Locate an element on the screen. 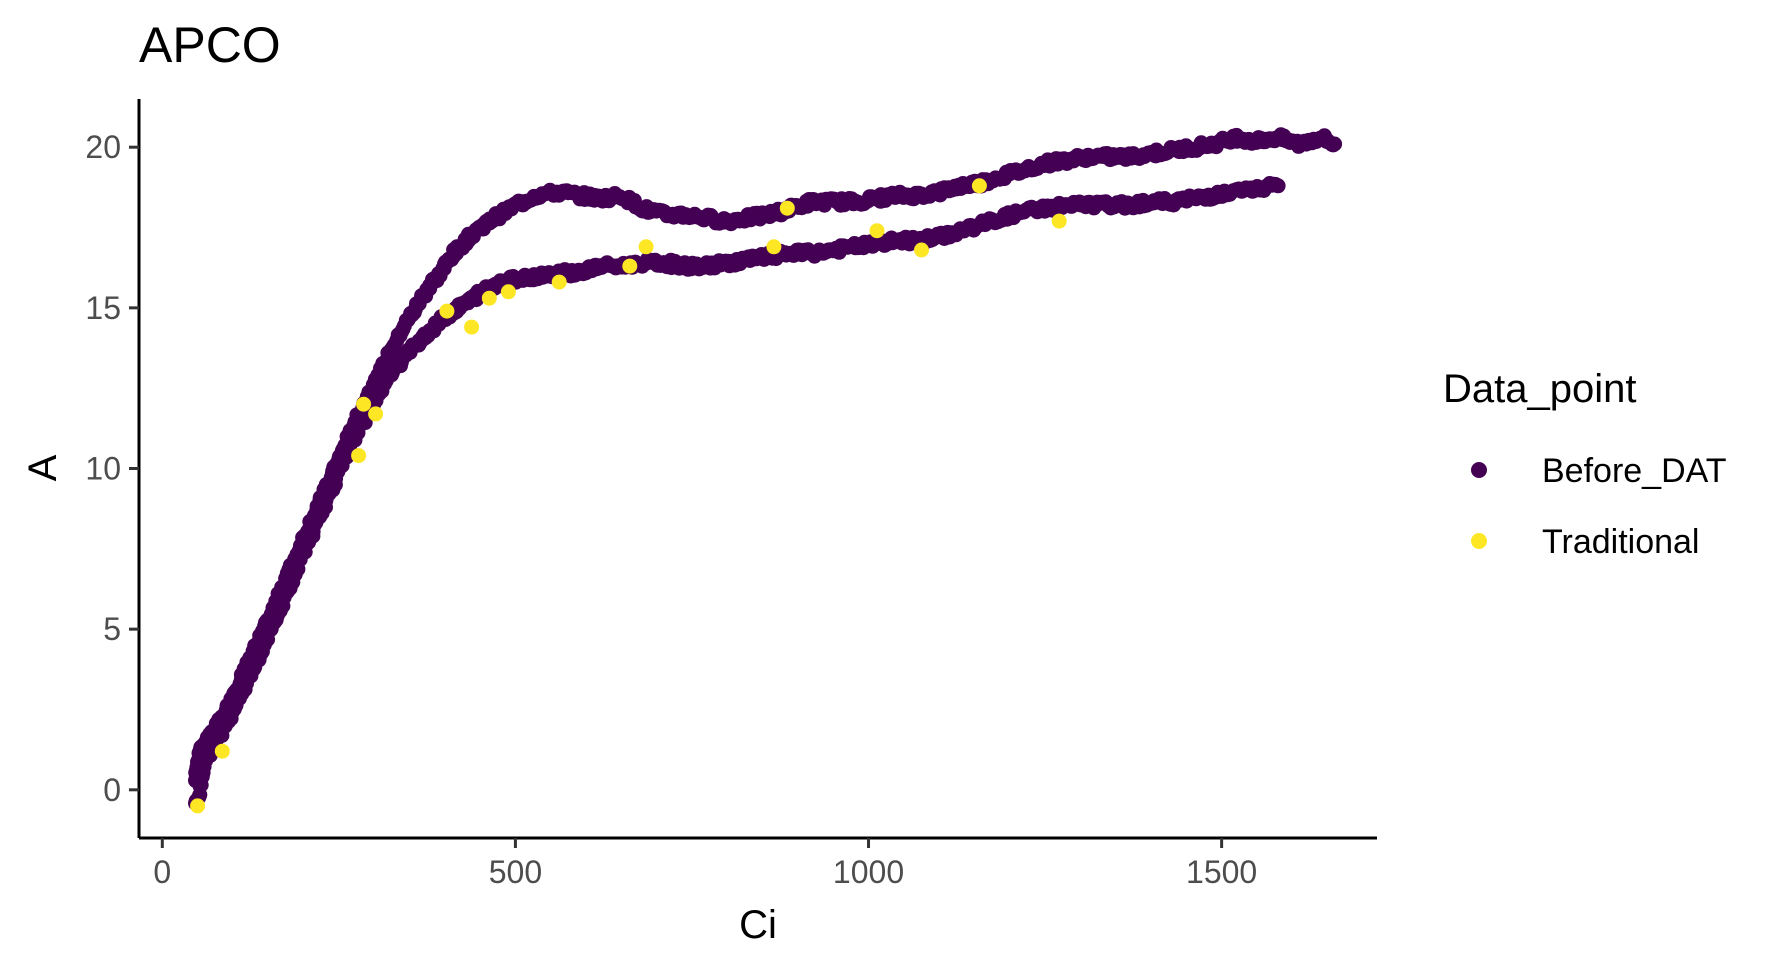 This screenshot has width=1775, height=967. y-tick-label: 5 is located at coordinates (112, 629).